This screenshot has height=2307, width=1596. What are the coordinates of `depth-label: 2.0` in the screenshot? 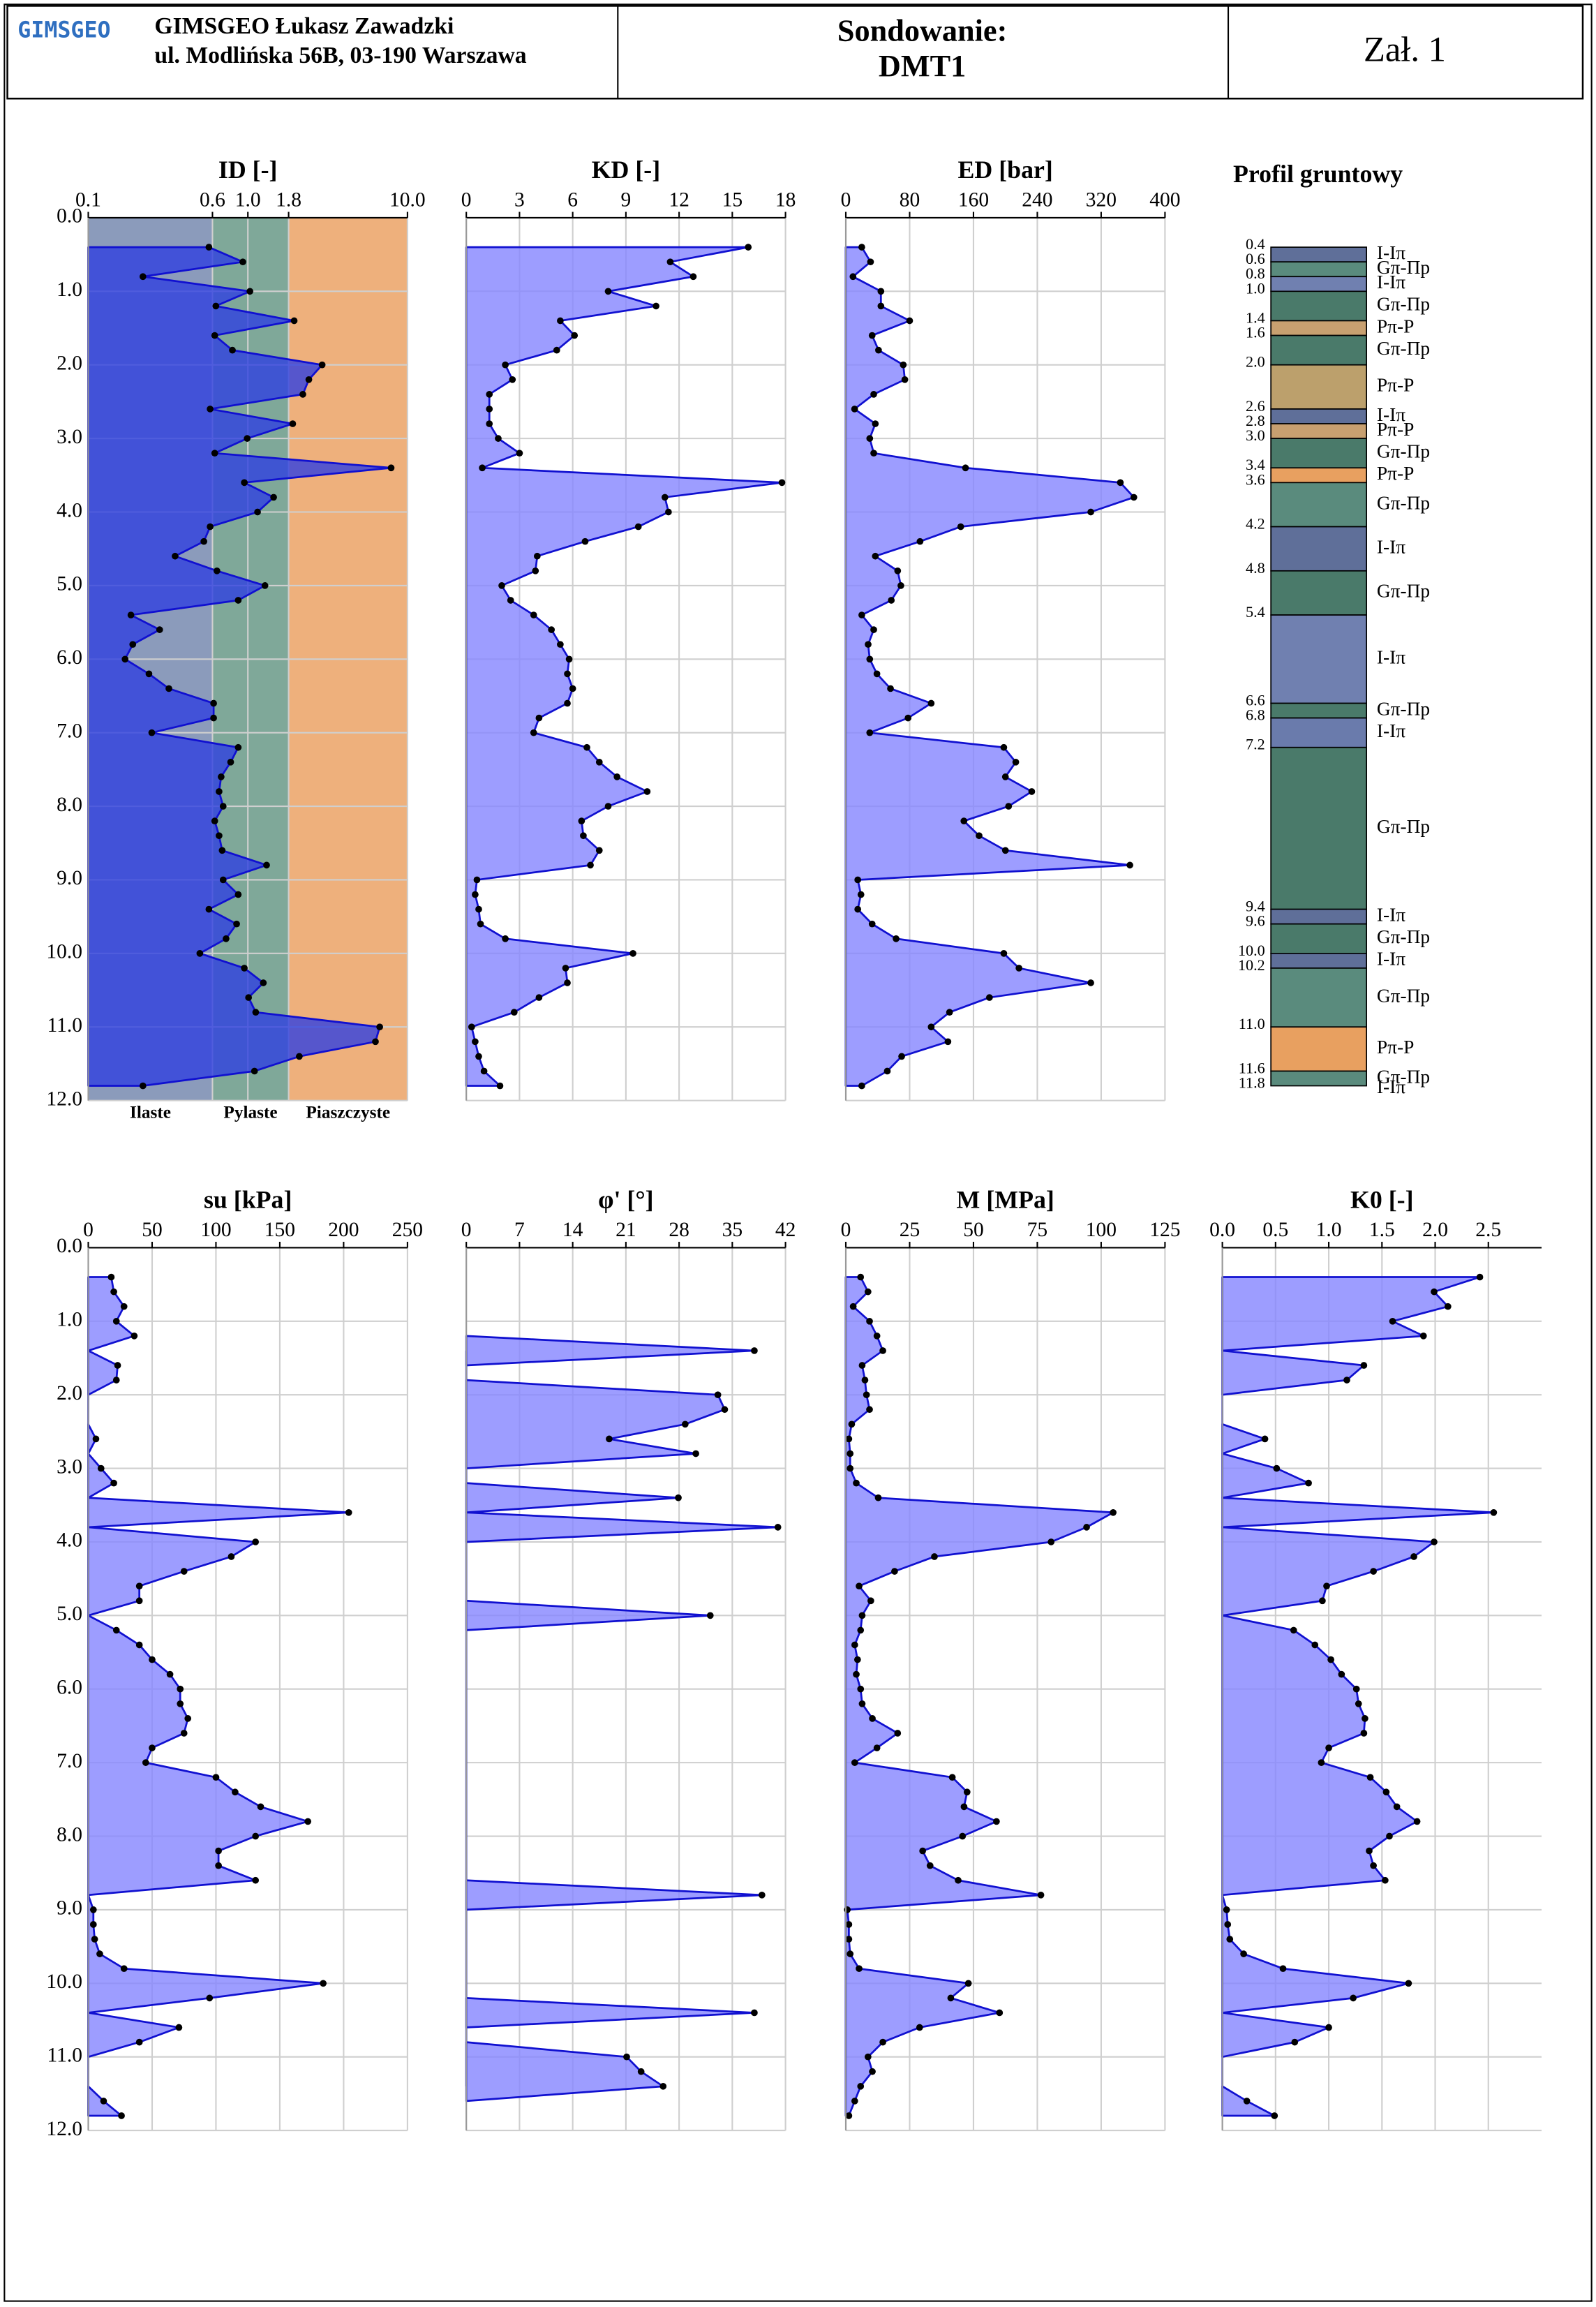 It's located at (1255, 362).